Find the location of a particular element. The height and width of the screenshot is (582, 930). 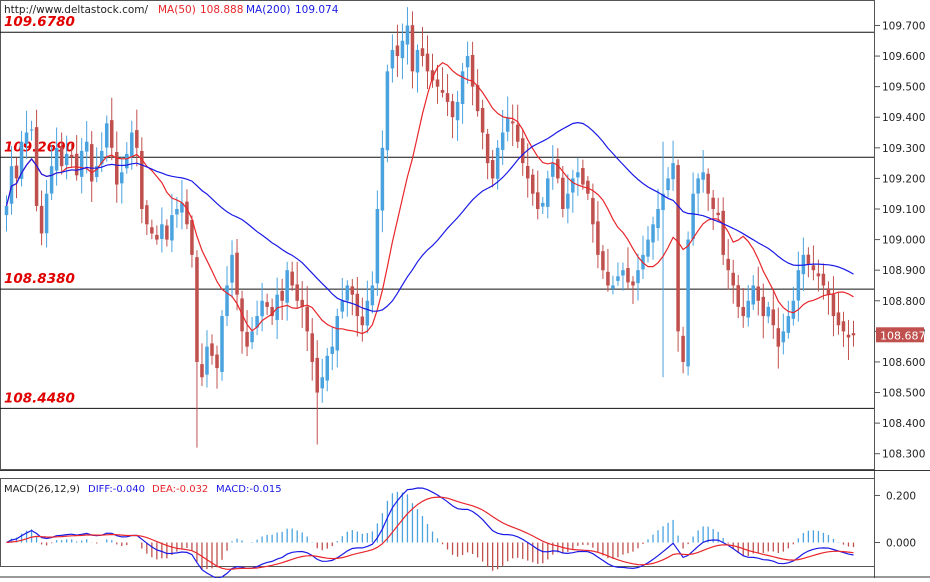

ma50-label: MA(50) is located at coordinates (177, 10).